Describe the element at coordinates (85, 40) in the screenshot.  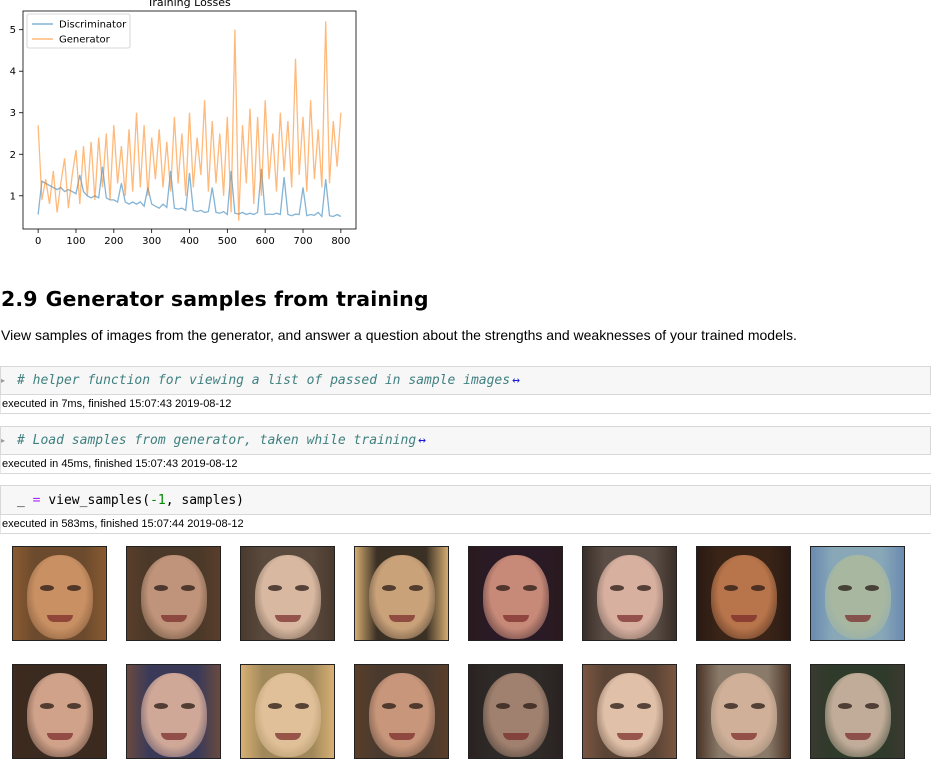
I see `legend-label-generator: Generator` at that location.